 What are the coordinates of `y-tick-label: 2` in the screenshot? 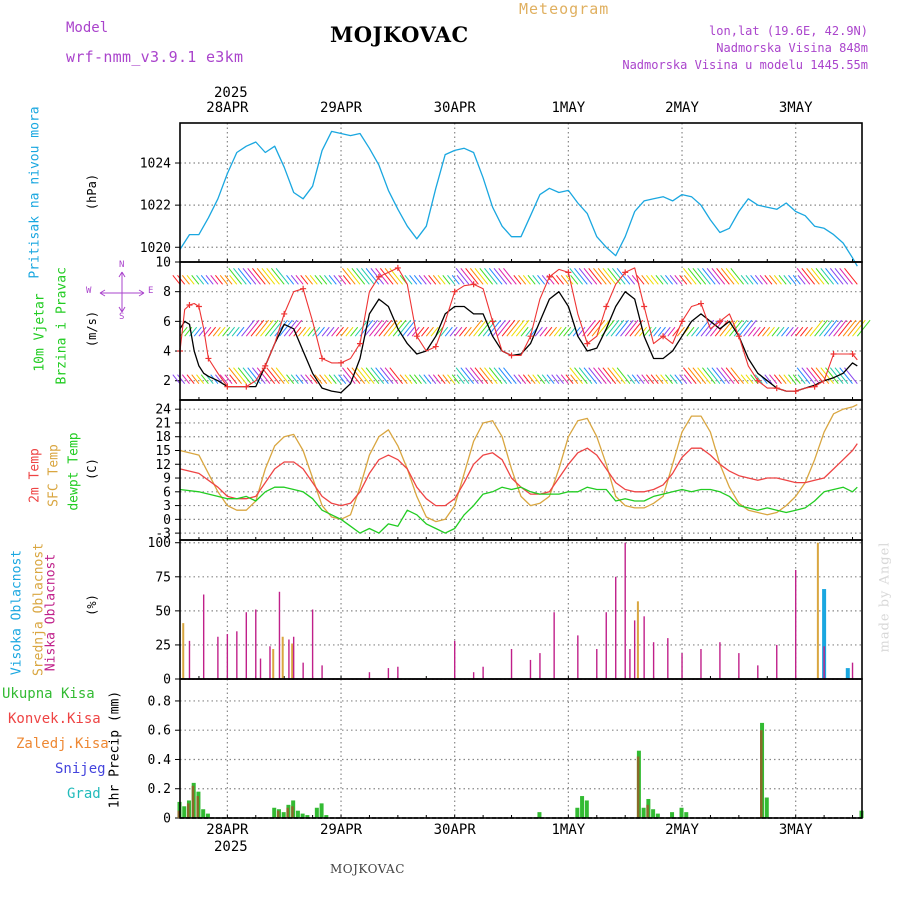 It's located at (167, 381).